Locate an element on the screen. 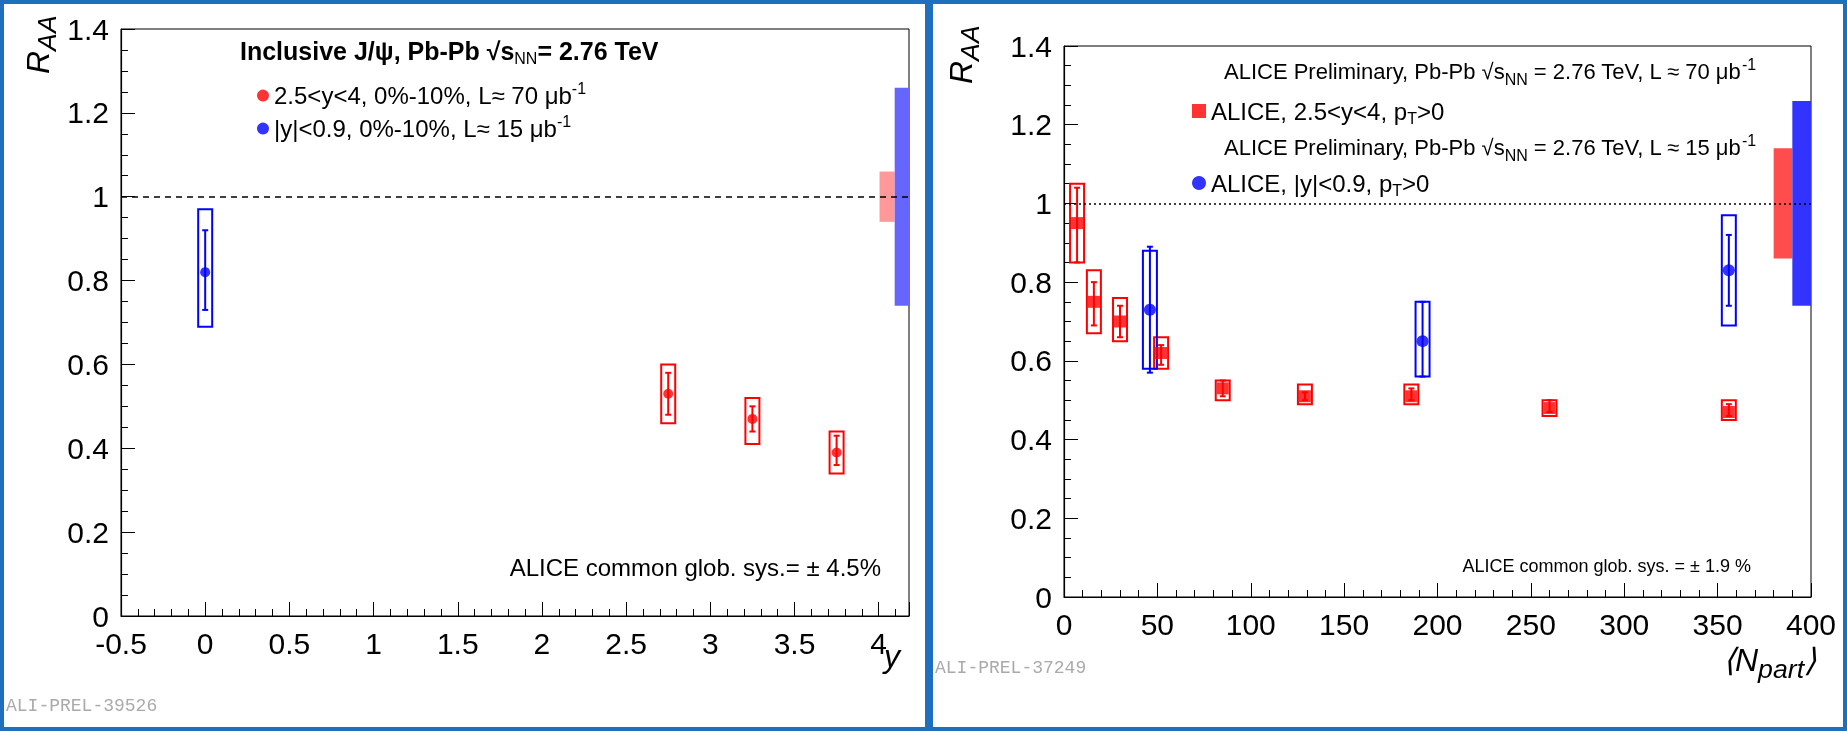 The height and width of the screenshot is (731, 1847). x-tick-label: 50 is located at coordinates (1157, 624).